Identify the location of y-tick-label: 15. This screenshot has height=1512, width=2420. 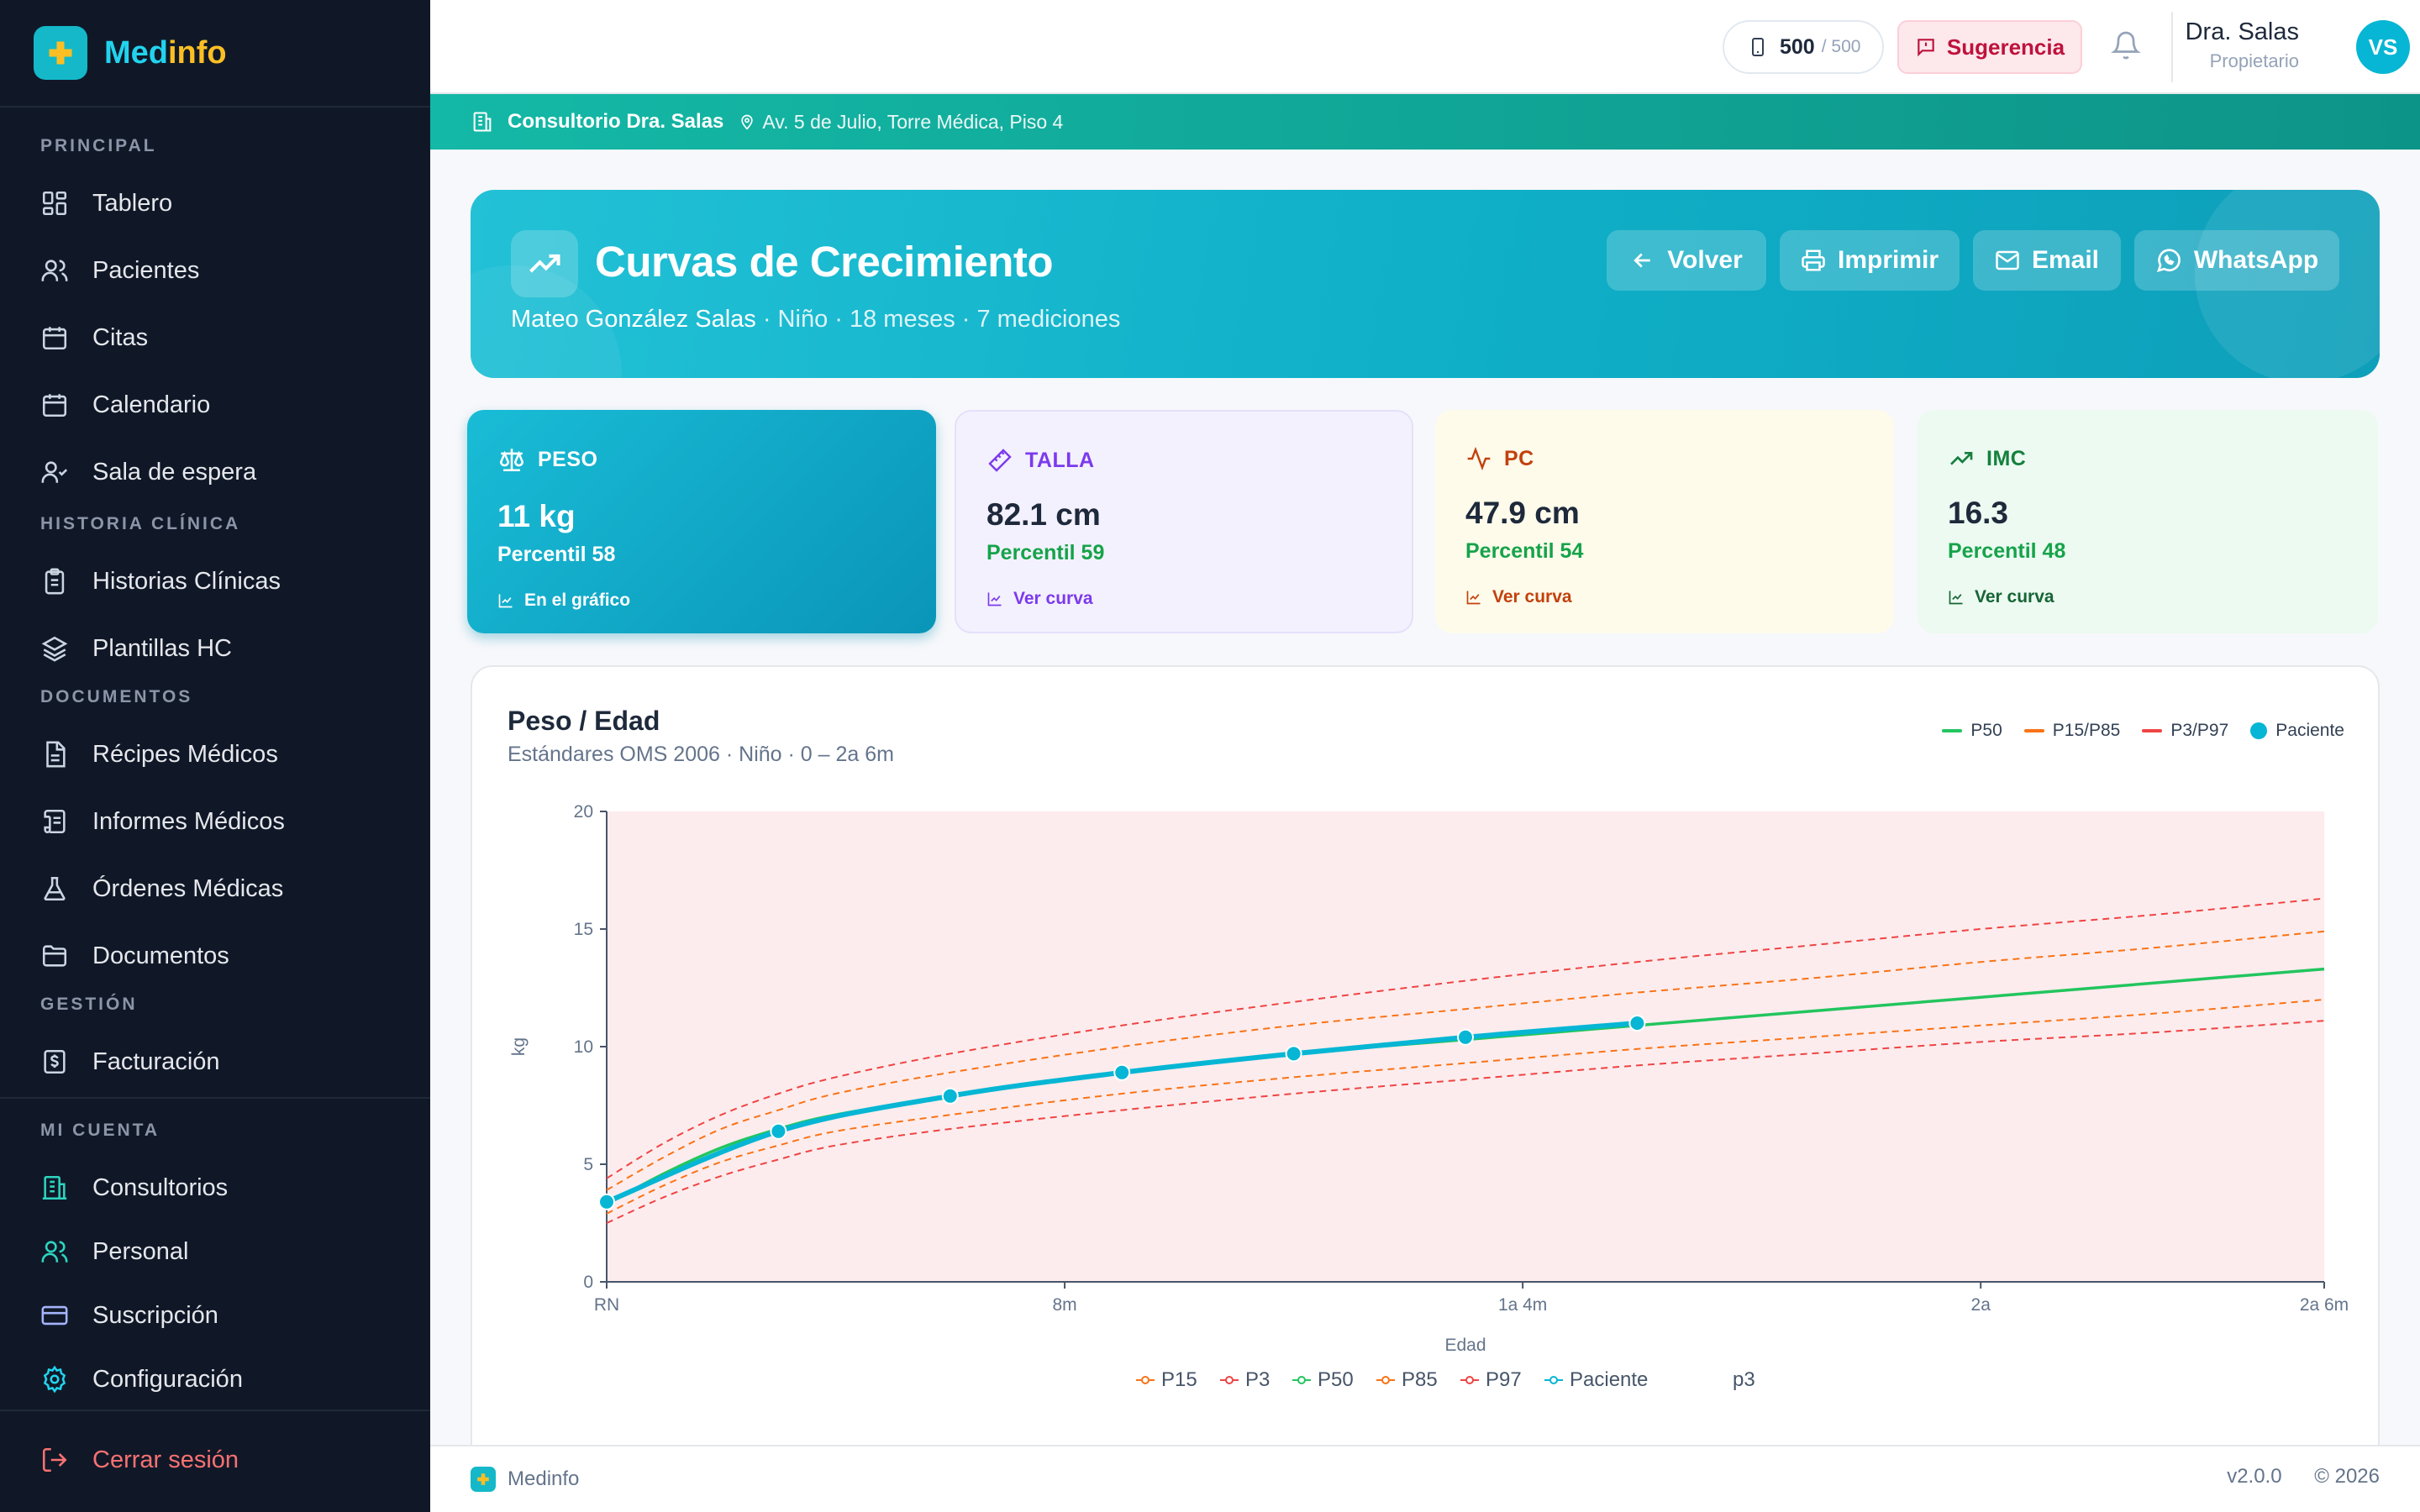
(583, 929).